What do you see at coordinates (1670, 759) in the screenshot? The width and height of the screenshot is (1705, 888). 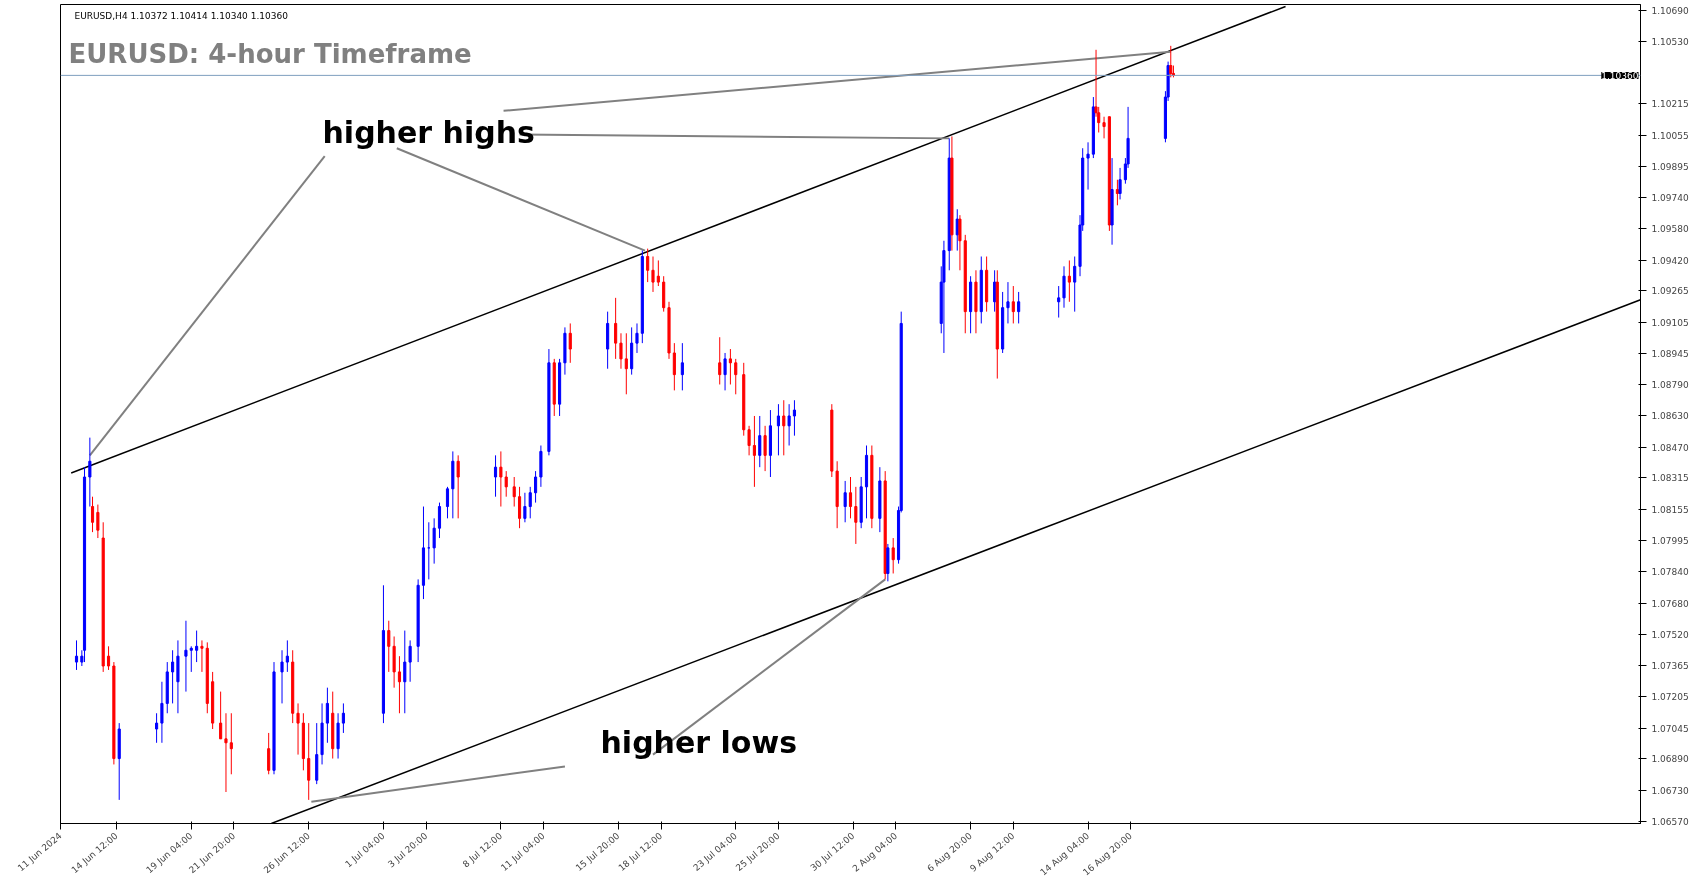 I see `y-tick-label: 1.06890` at bounding box center [1670, 759].